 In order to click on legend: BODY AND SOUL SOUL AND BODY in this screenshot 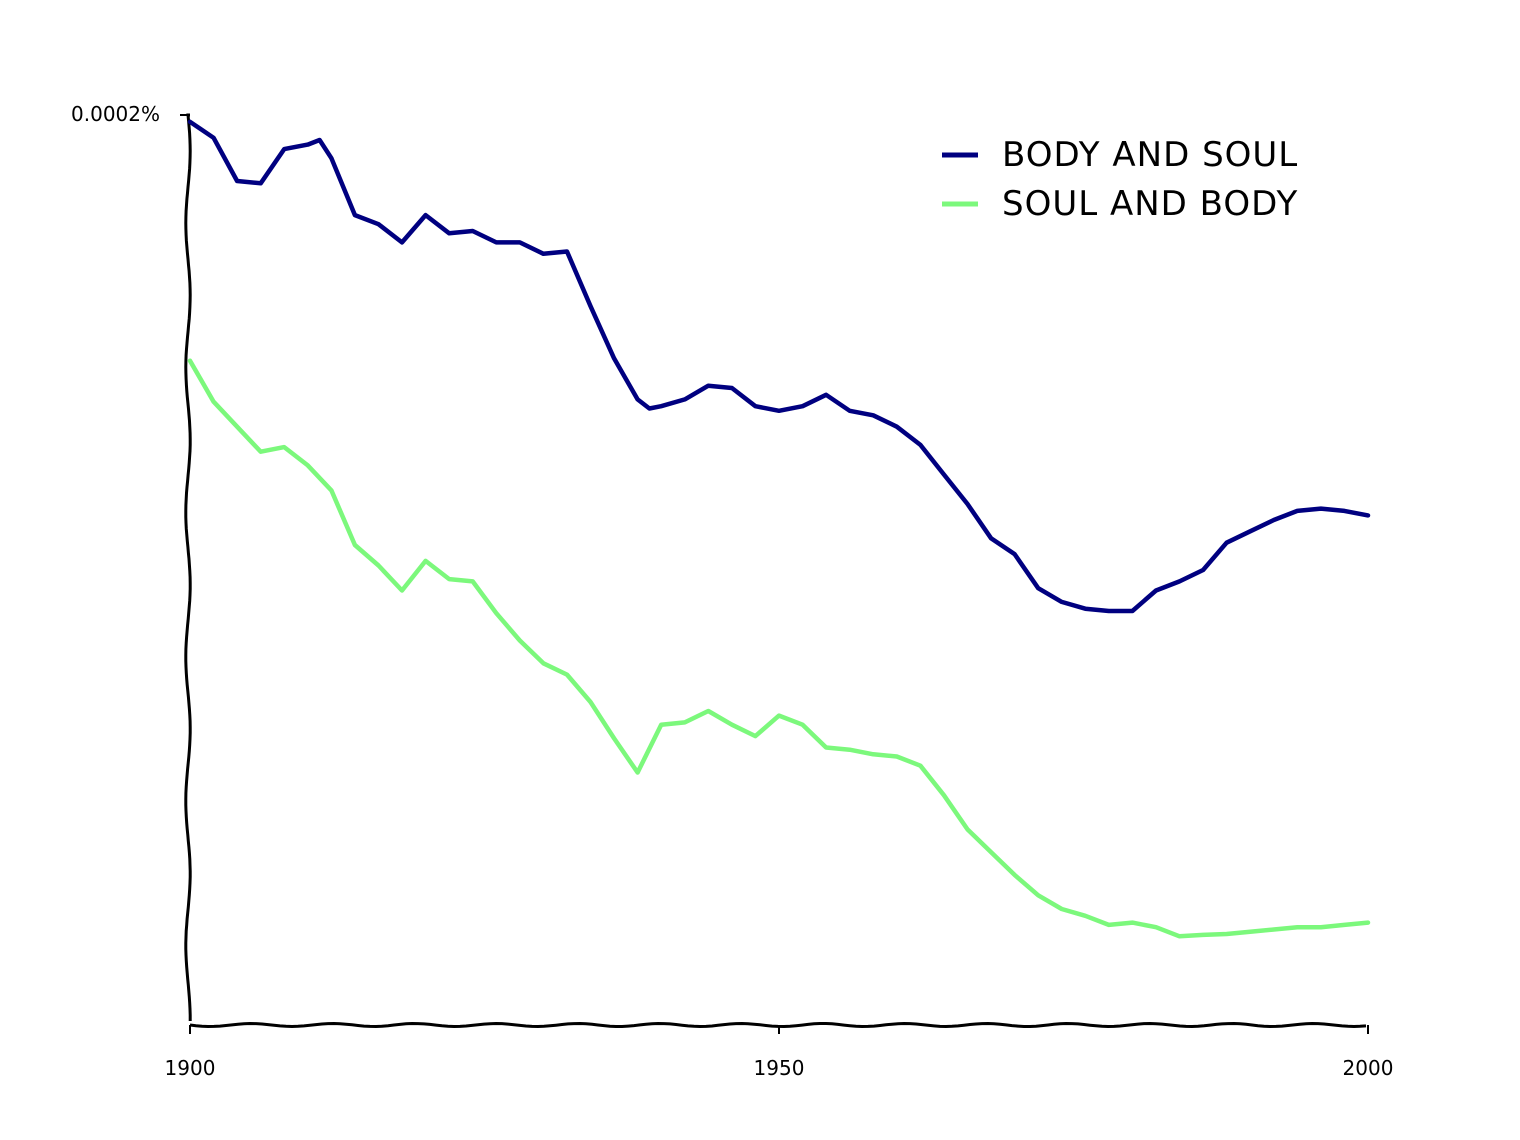, I will do `click(1120, 179)`.